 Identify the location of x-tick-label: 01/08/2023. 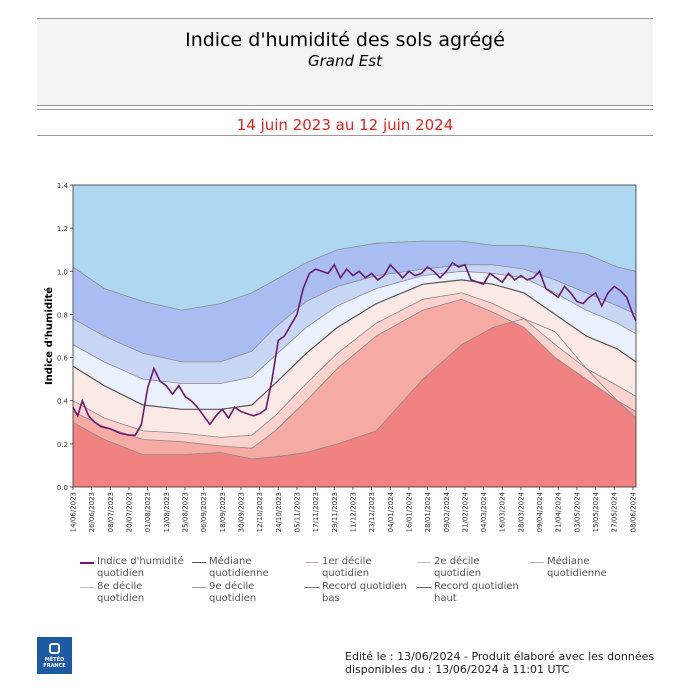
(148, 512).